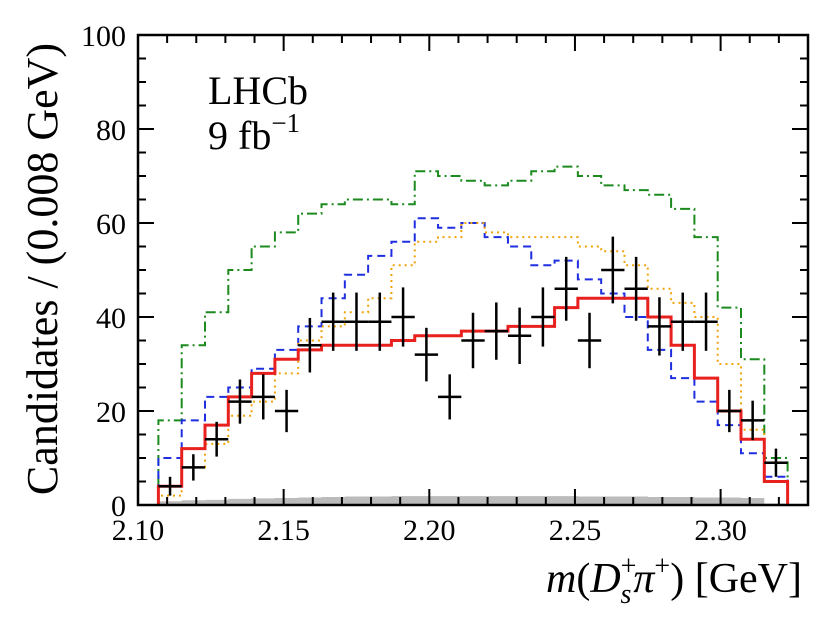  Describe the element at coordinates (111, 318) in the screenshot. I see `y-tick-label: 40` at that location.